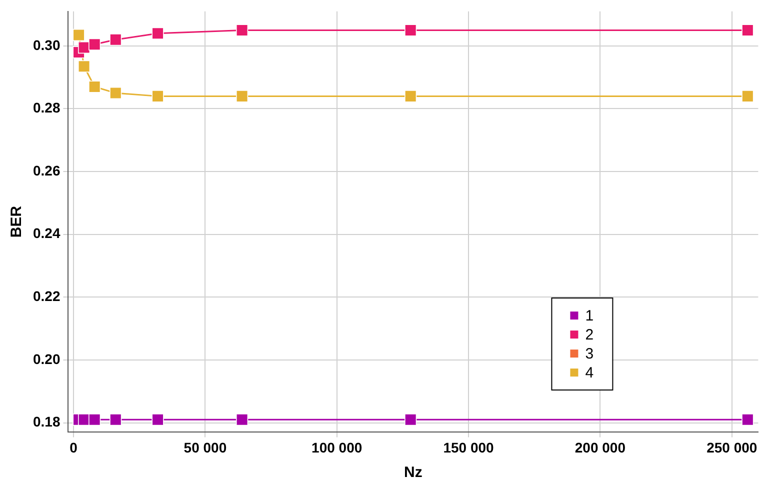  What do you see at coordinates (589, 335) in the screenshot?
I see `legend-label: 2` at bounding box center [589, 335].